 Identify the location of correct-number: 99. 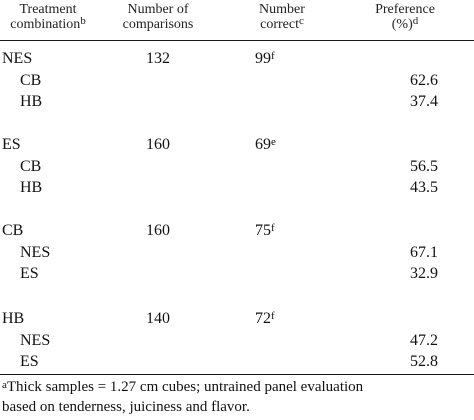
(263, 58).